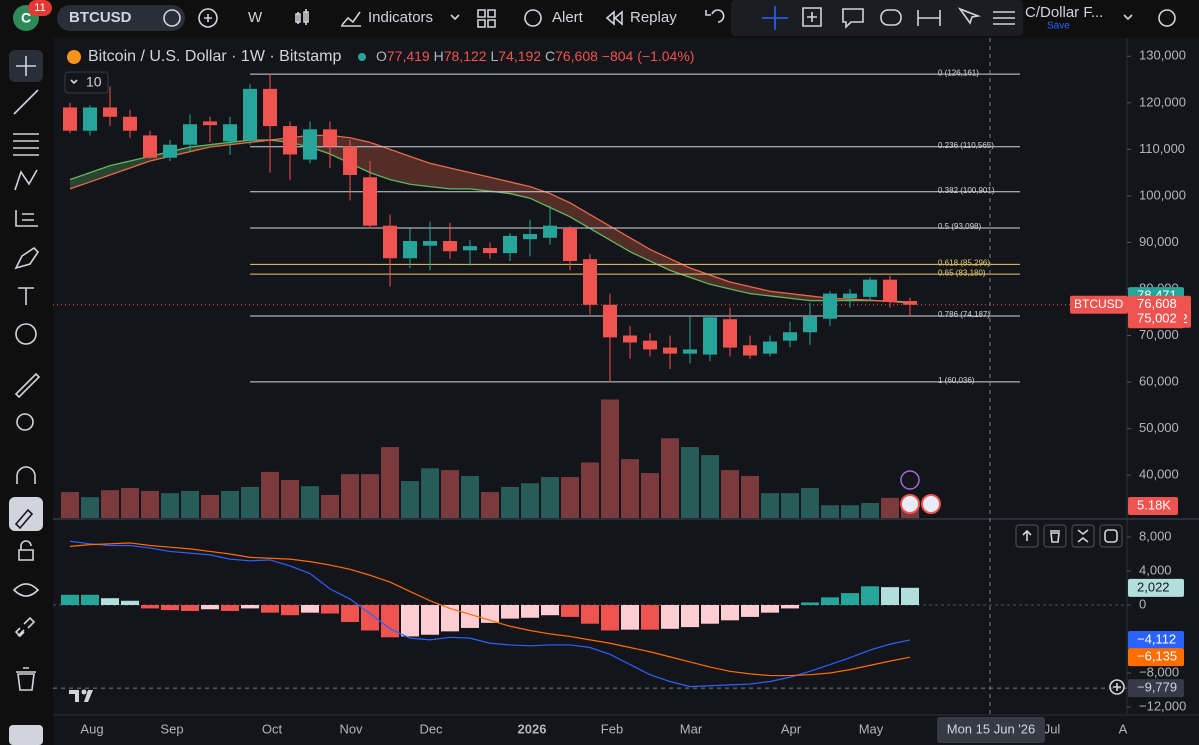  I want to click on replay: Replay, so click(653, 17).